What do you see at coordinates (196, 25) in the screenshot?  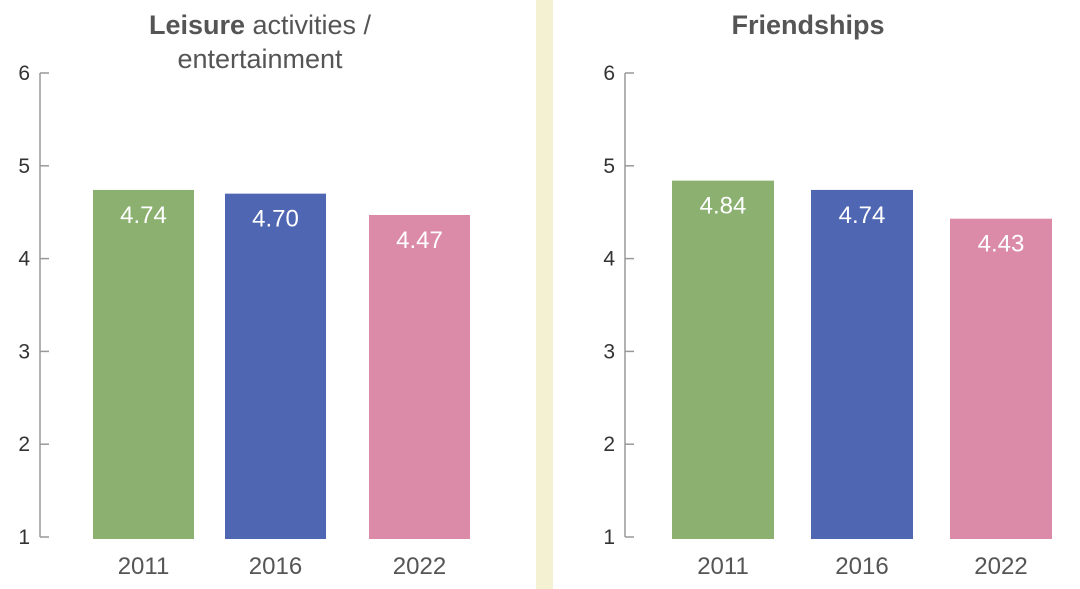 I see `chart-title-bold: Leisure` at bounding box center [196, 25].